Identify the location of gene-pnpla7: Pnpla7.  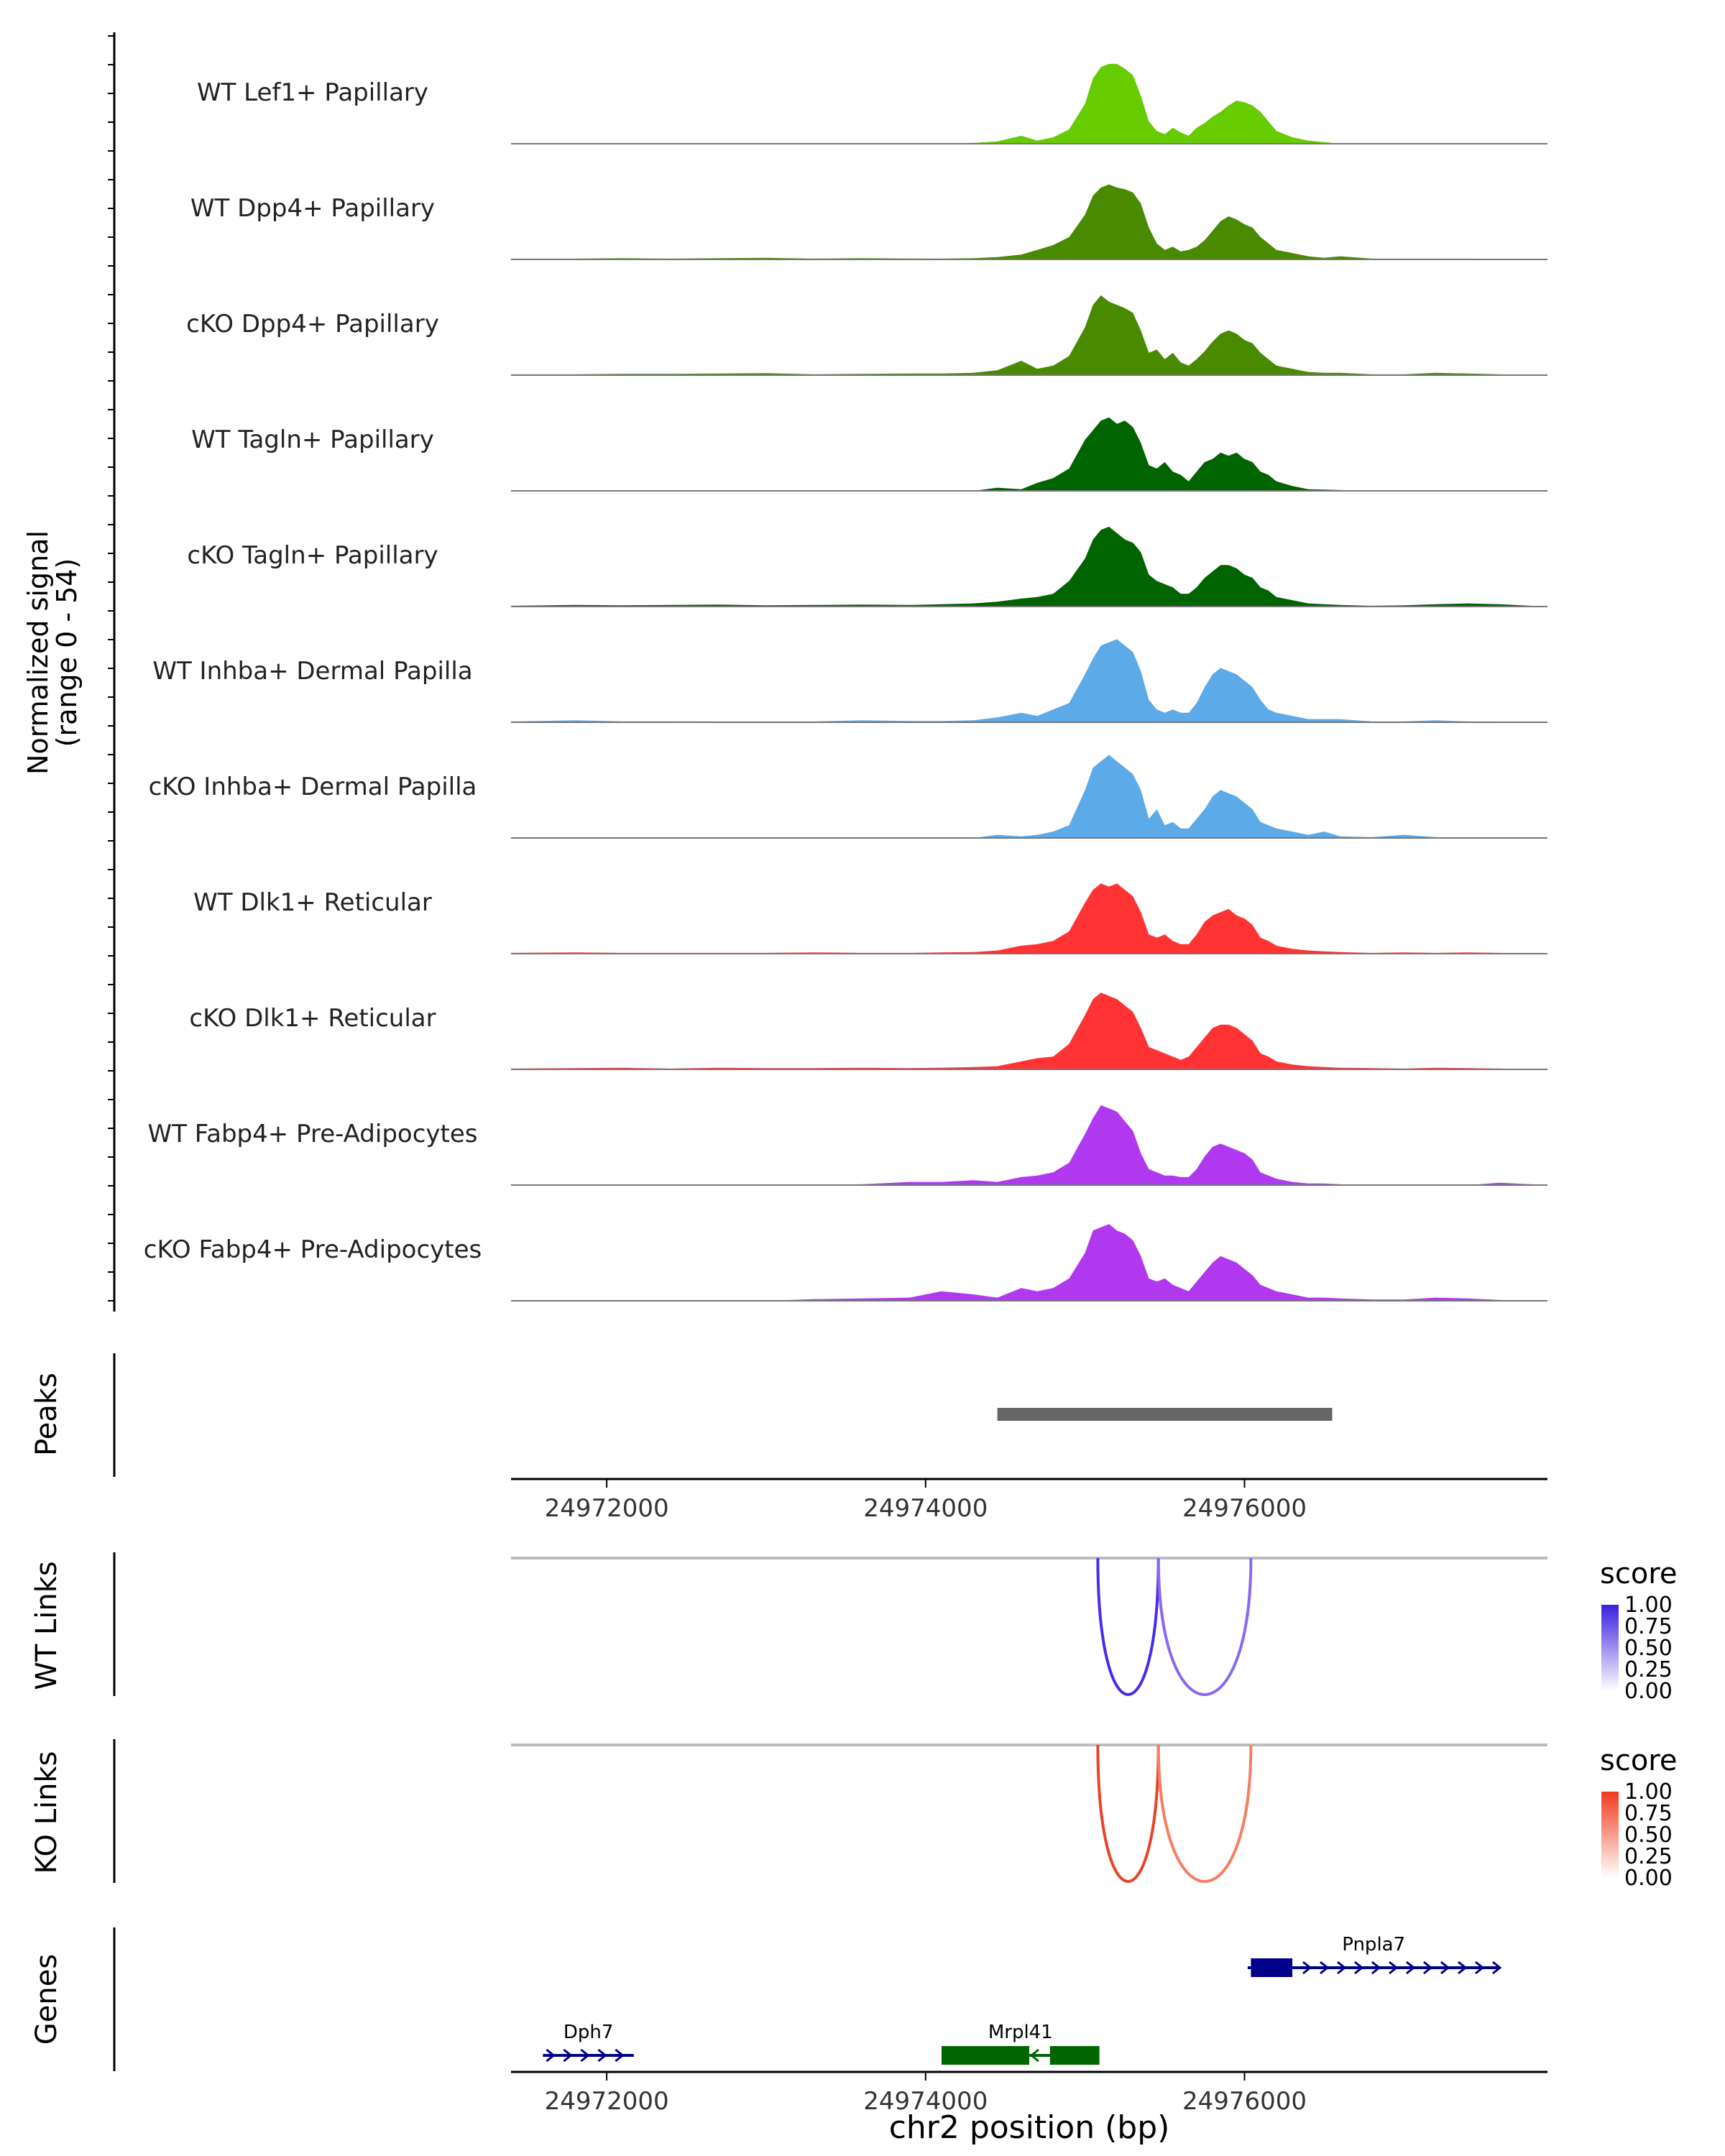
(1374, 1956).